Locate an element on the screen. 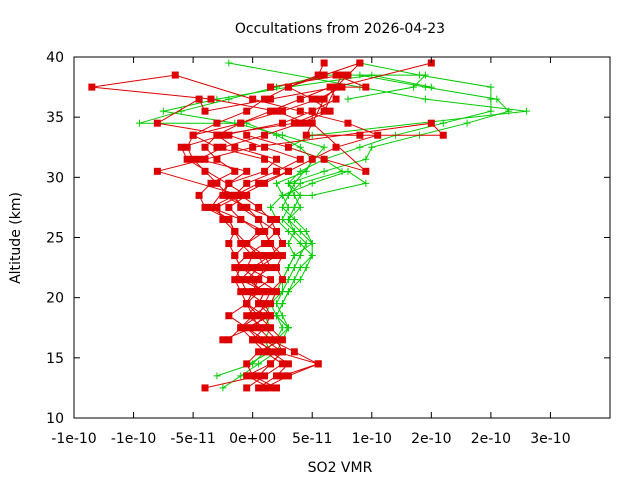 This screenshot has width=640, height=480. y-tick-label: 15 is located at coordinates (55, 359).